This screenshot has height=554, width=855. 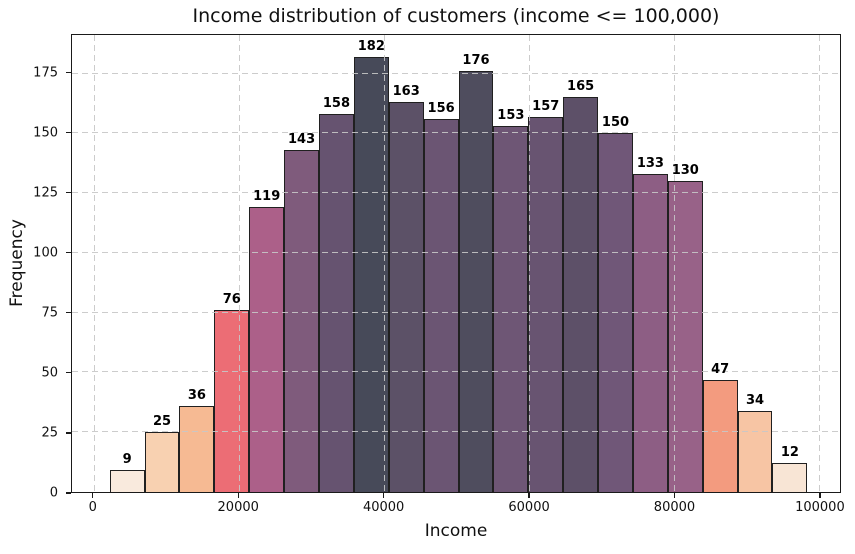 I want to click on gridline-horizontal, so click(x=456, y=73).